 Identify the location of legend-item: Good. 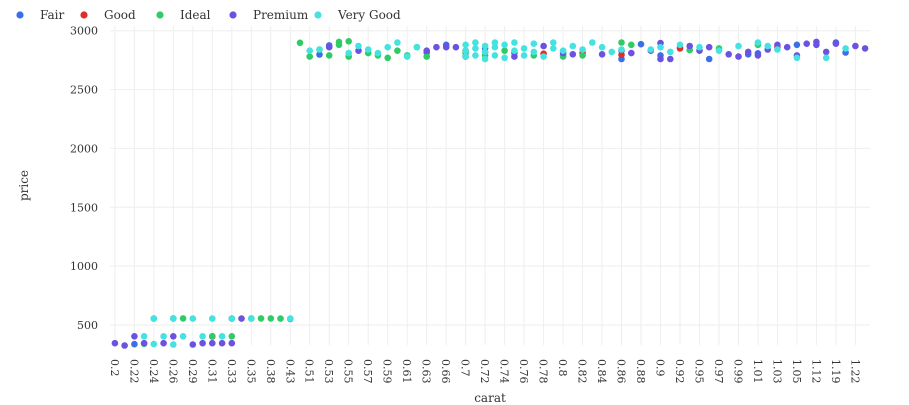
(108, 15).